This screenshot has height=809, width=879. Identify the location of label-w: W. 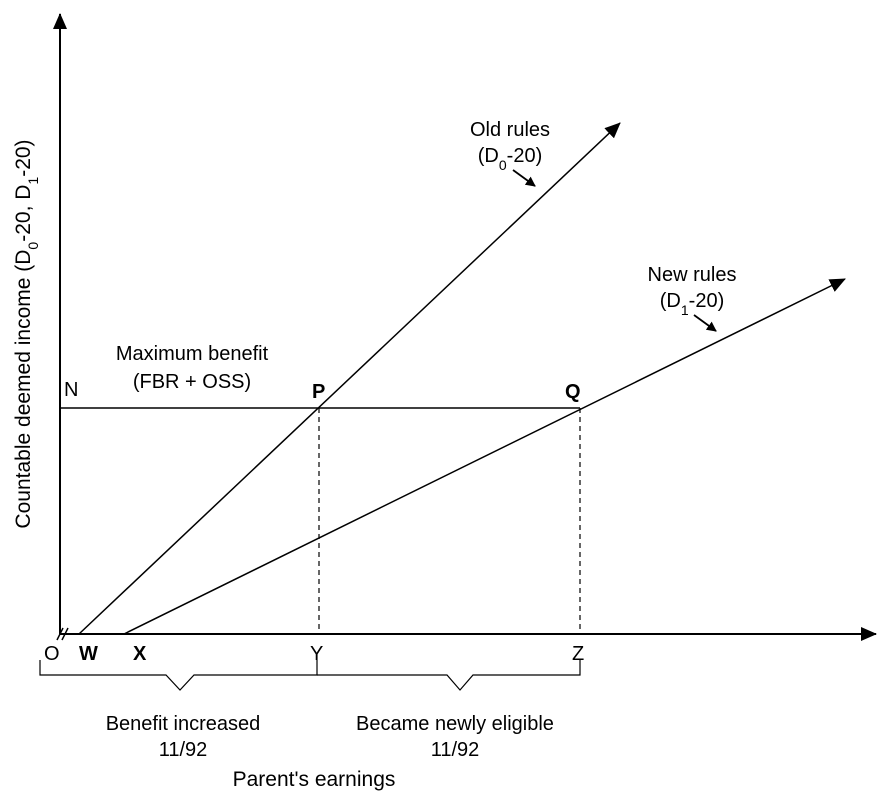
(88, 654).